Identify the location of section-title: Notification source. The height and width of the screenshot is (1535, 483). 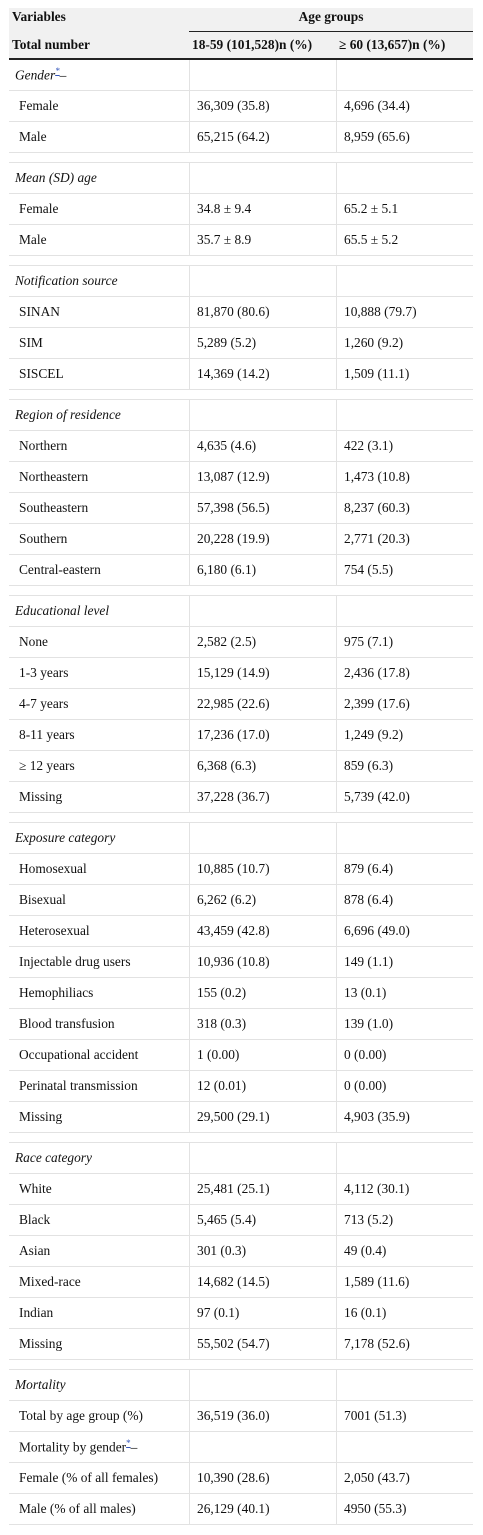
(66, 280).